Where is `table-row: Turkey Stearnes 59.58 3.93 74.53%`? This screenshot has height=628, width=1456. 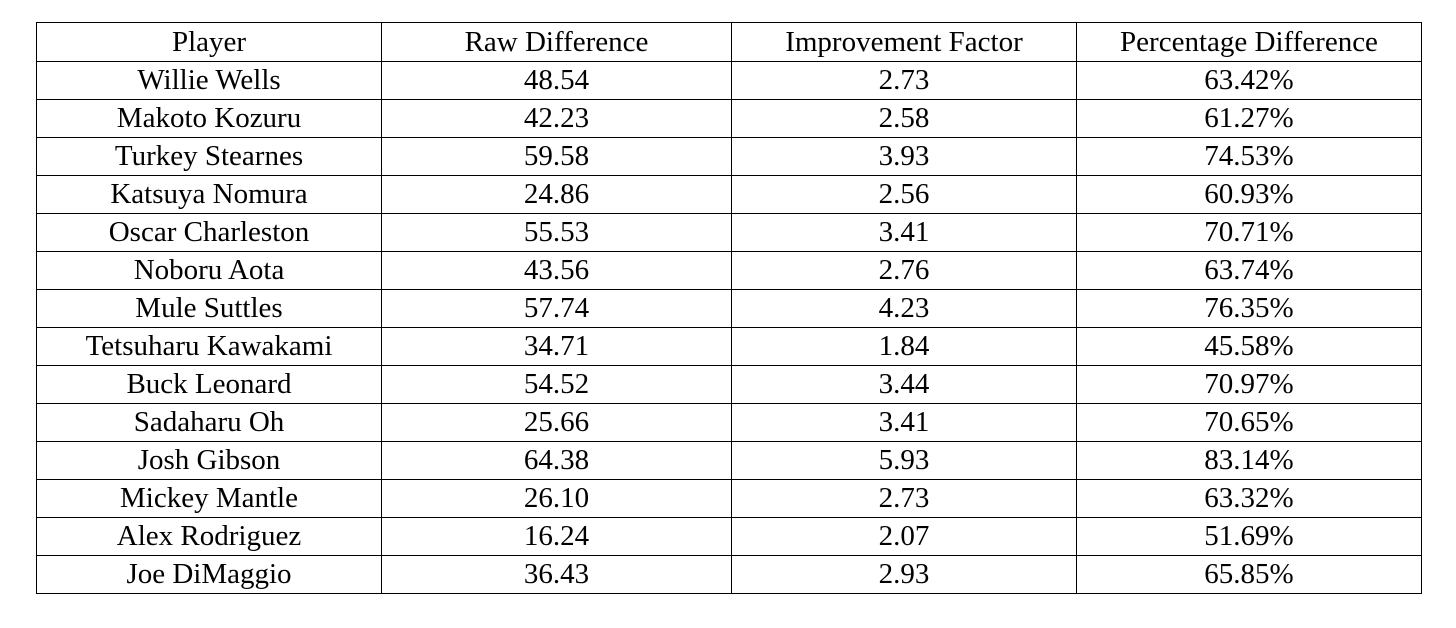 table-row: Turkey Stearnes 59.58 3.93 74.53% is located at coordinates (729, 156).